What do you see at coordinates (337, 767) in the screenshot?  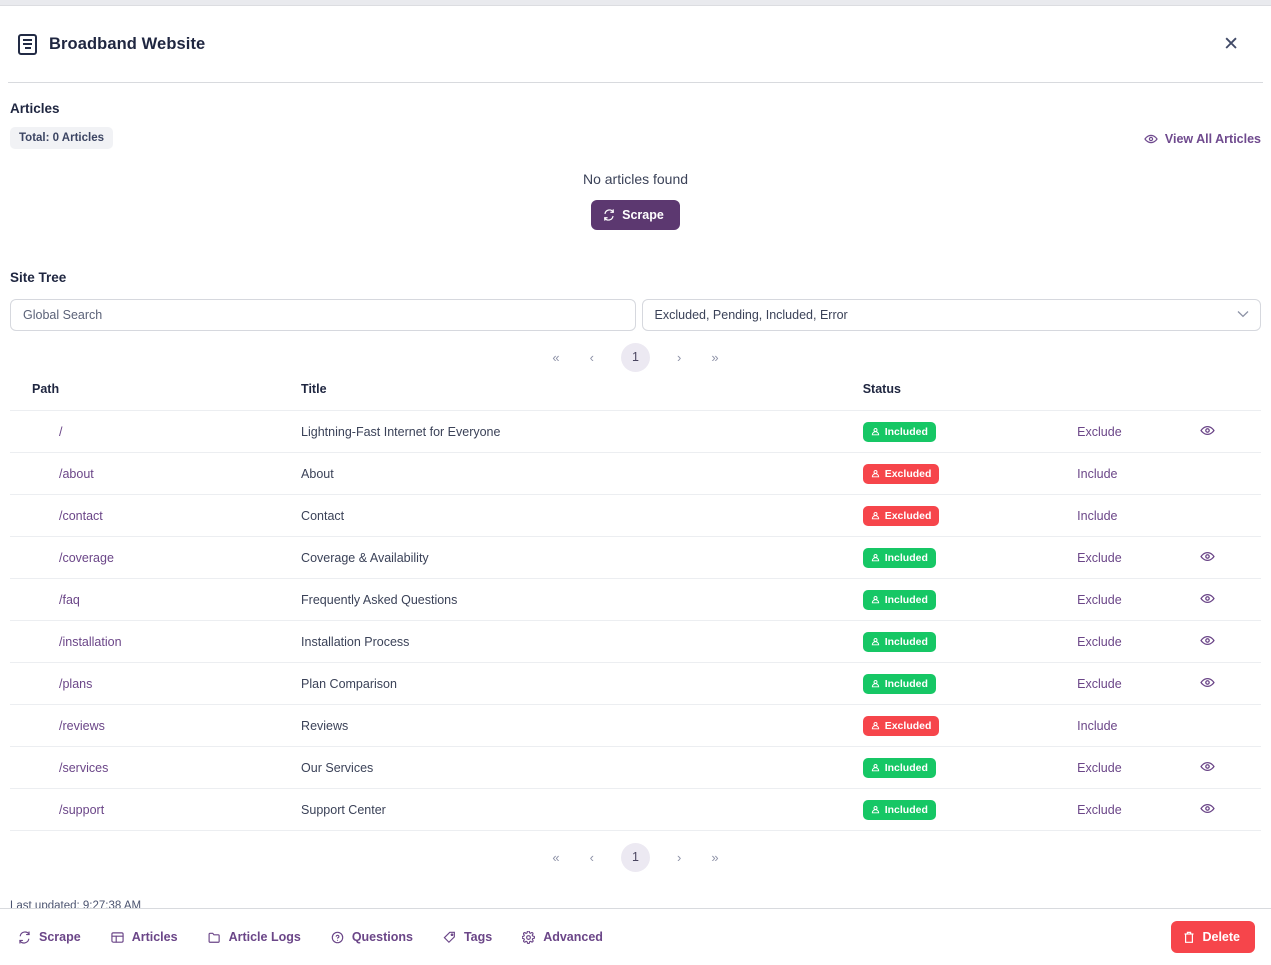 I see `cell-title: Our Services` at bounding box center [337, 767].